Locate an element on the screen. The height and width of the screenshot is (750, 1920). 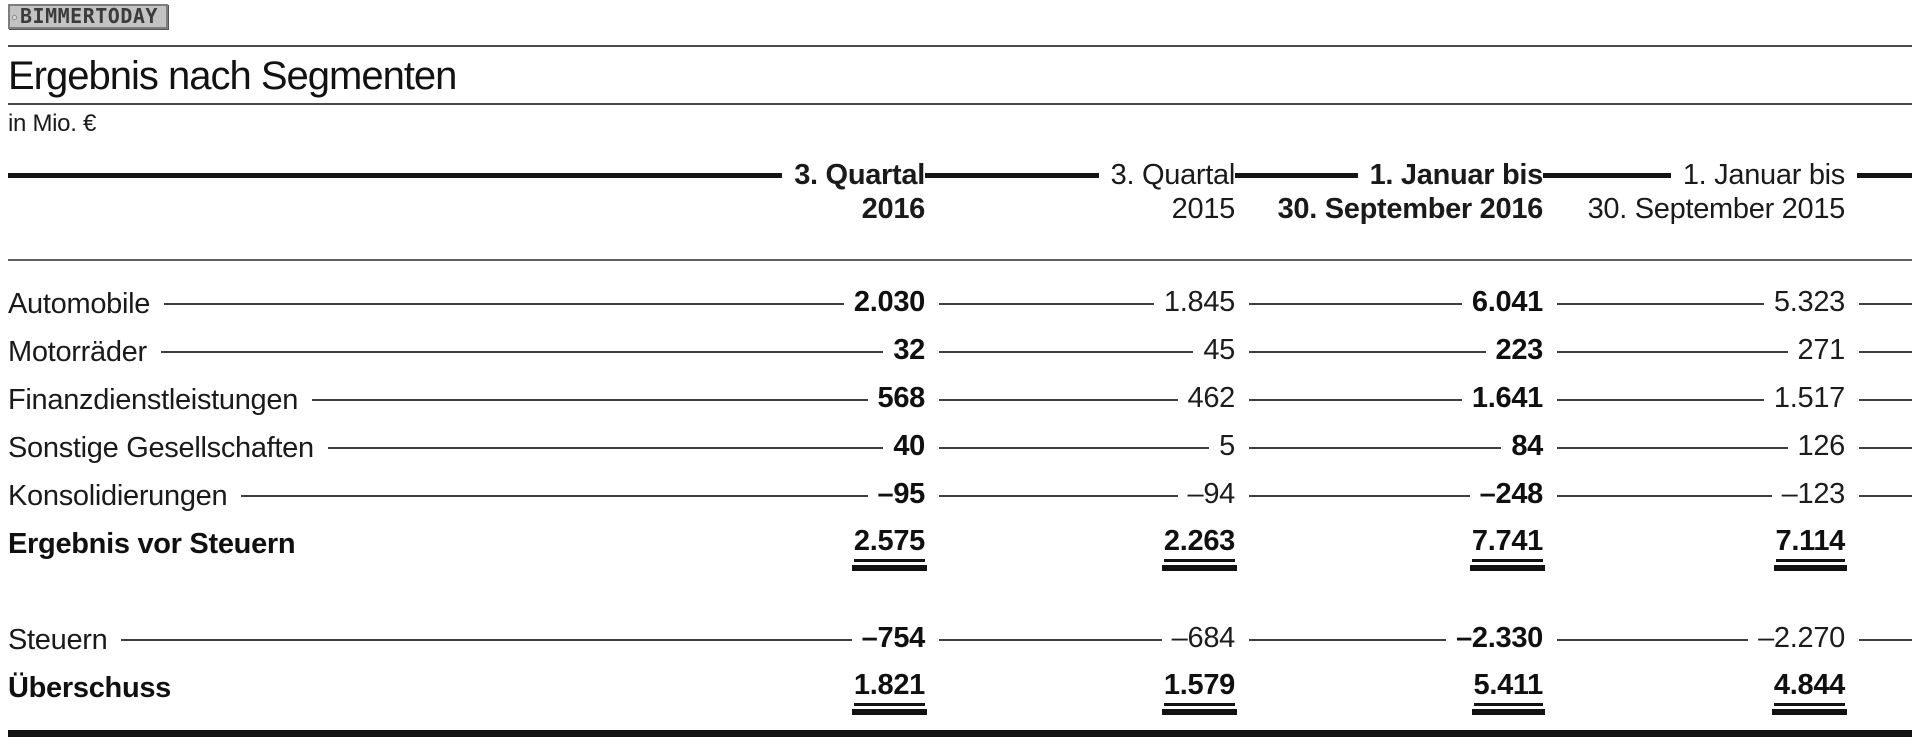
table-row-konsolidierungen: Konsolidierungen –95 –94 –248 –123 is located at coordinates (960, 496).